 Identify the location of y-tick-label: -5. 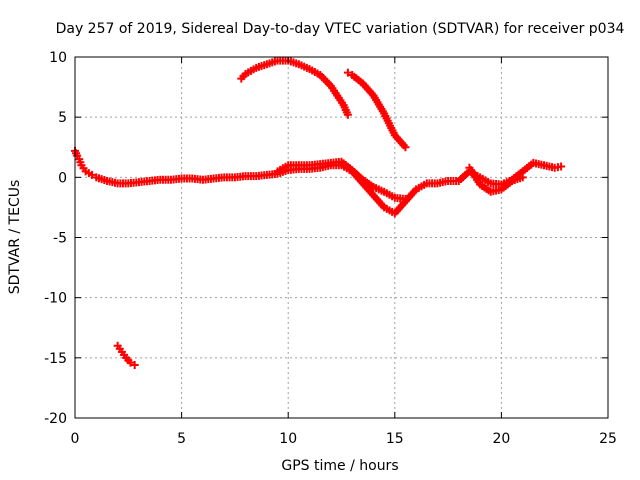
(60, 239).